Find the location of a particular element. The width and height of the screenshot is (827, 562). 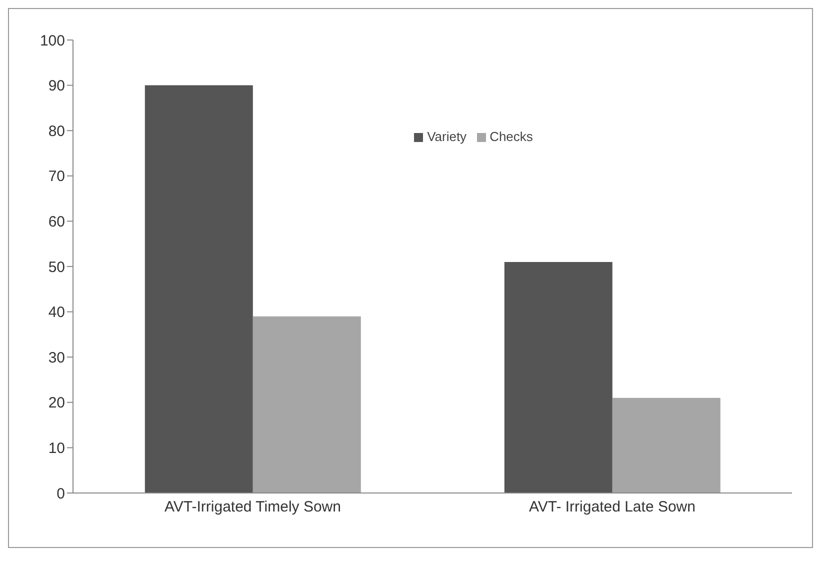

y-tick-label: 50 is located at coordinates (56, 267).